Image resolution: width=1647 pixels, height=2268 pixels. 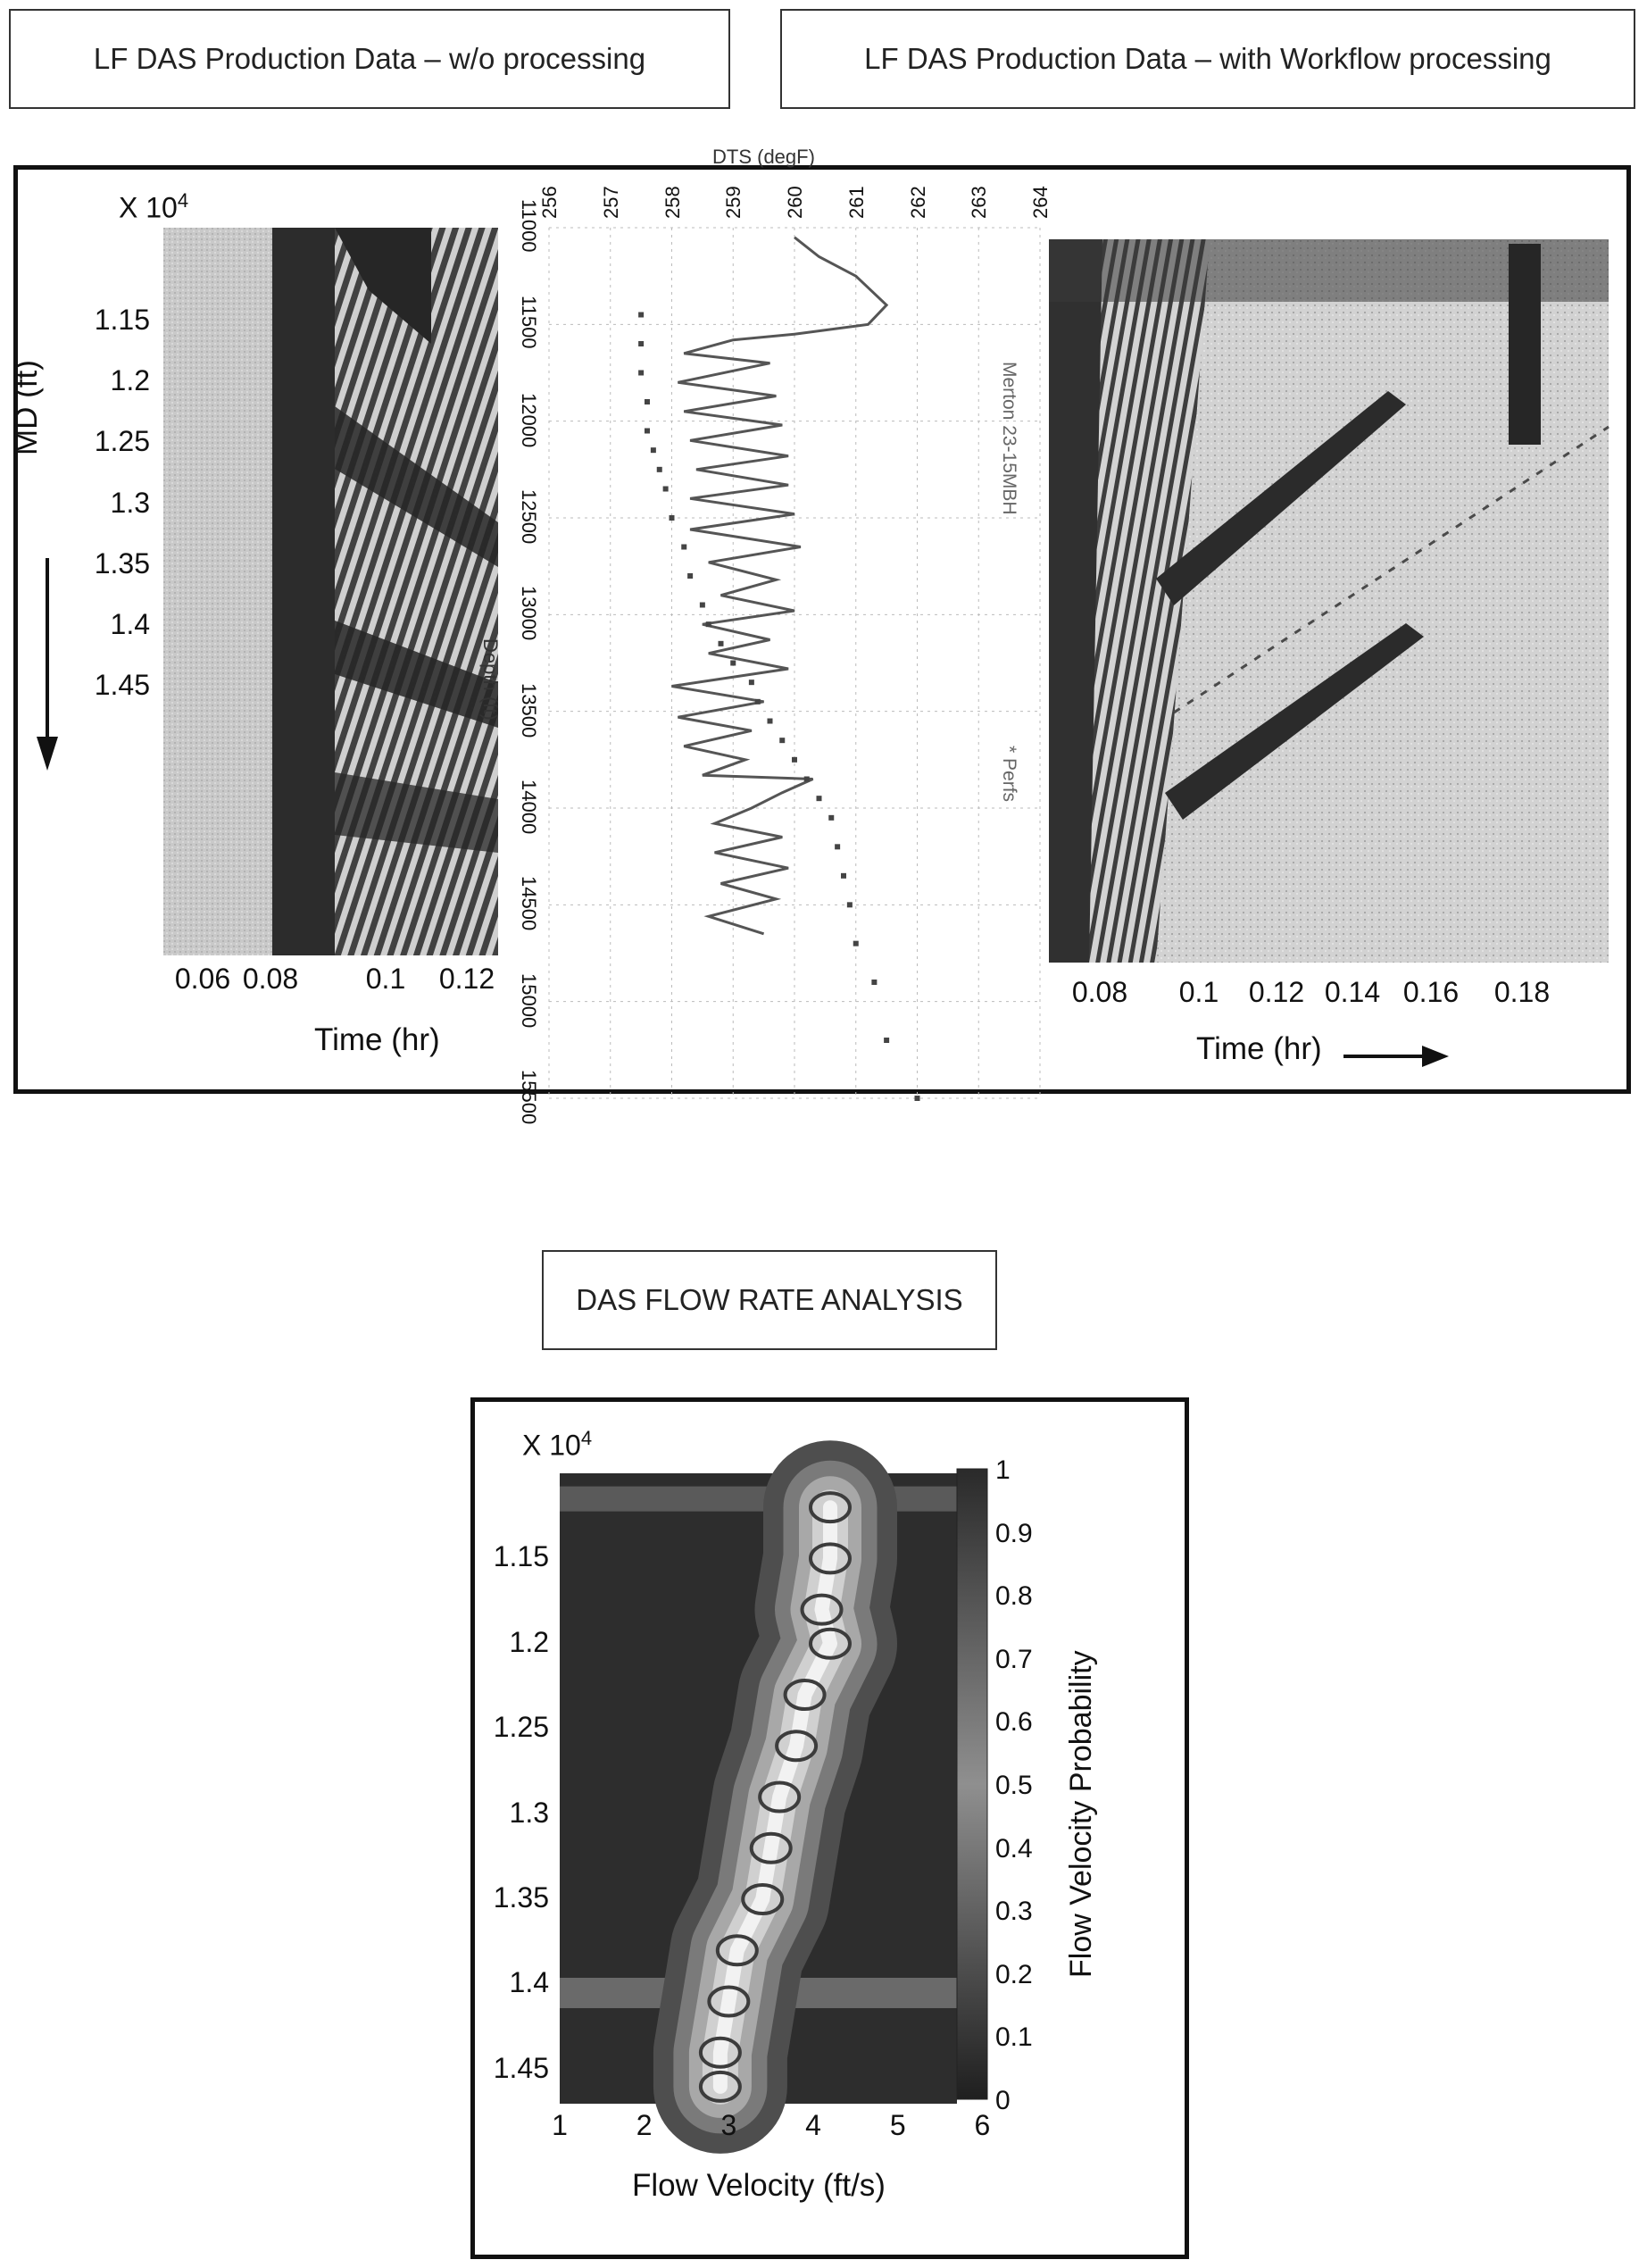 What do you see at coordinates (528, 516) in the screenshot?
I see `dts-y-tick: 12500` at bounding box center [528, 516].